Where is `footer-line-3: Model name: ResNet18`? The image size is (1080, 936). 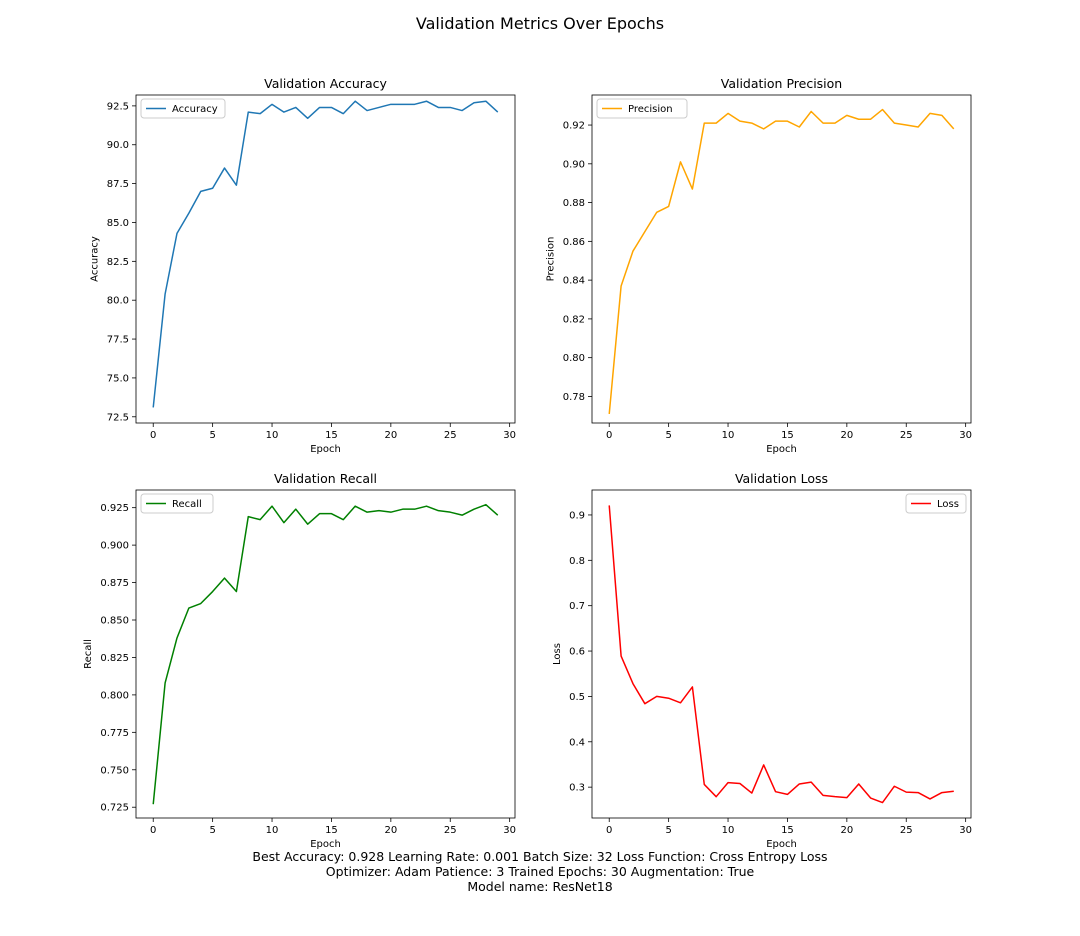
footer-line-3: Model name: ResNet18 is located at coordinates (540, 886).